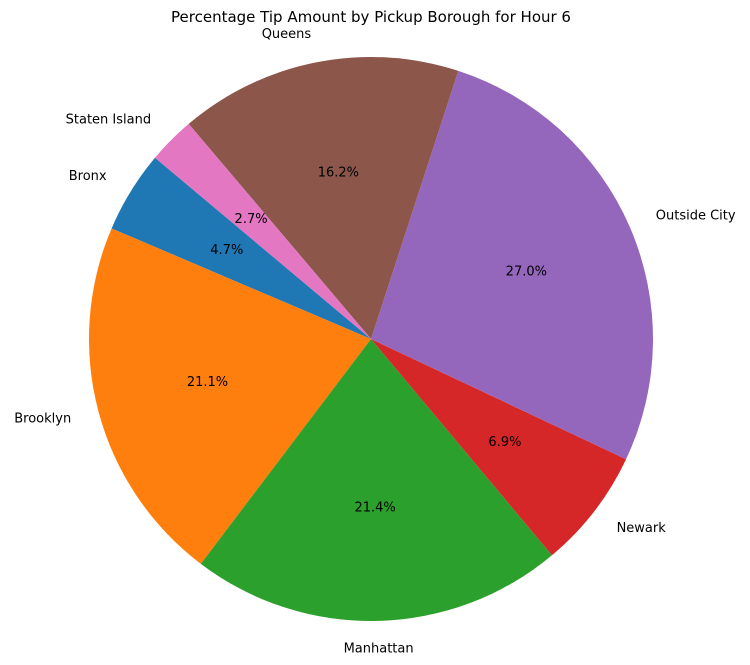 The width and height of the screenshot is (750, 665). What do you see at coordinates (287, 34) in the screenshot?
I see `slice-label-queens: Queens` at bounding box center [287, 34].